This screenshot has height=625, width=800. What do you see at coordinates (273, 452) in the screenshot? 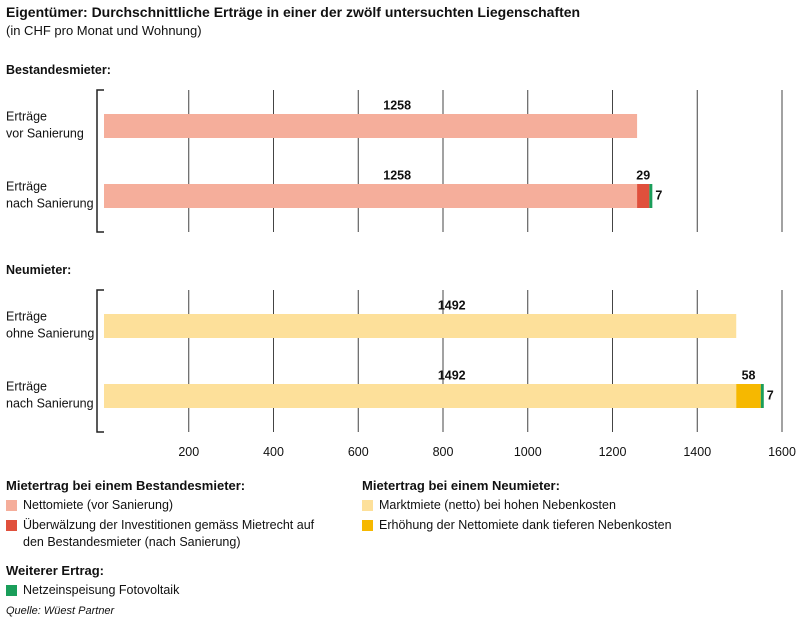
I see `x-tick-label: 400` at bounding box center [273, 452].